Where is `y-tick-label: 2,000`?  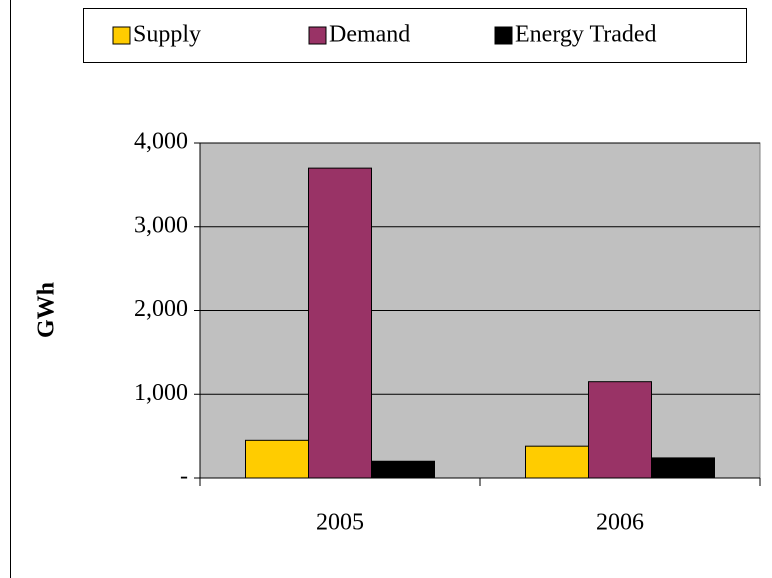
y-tick-label: 2,000 is located at coordinates (161, 309).